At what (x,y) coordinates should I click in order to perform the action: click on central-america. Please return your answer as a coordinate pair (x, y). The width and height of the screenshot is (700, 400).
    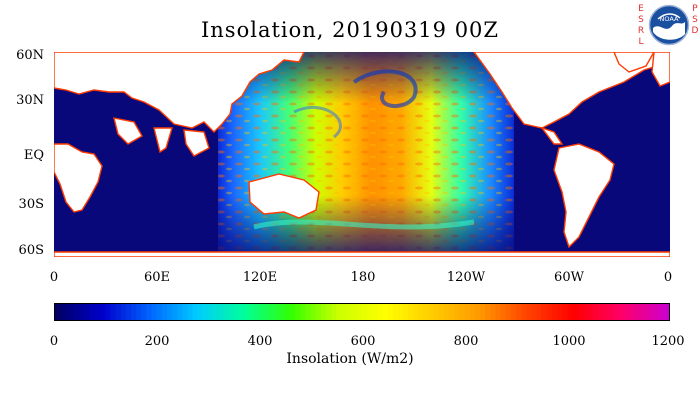
    Looking at the image, I should click on (552, 135).